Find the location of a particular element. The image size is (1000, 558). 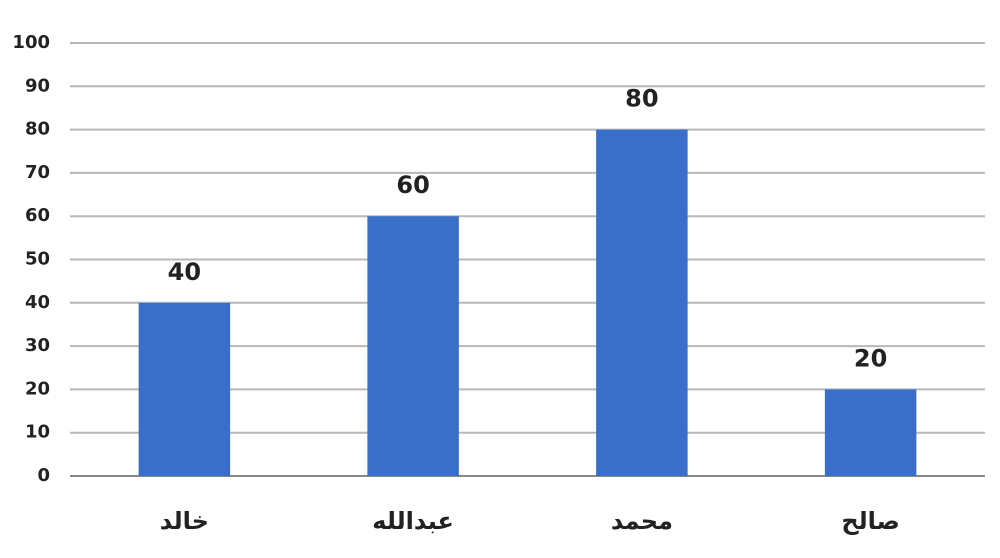

data-label: 20 is located at coordinates (870, 358).